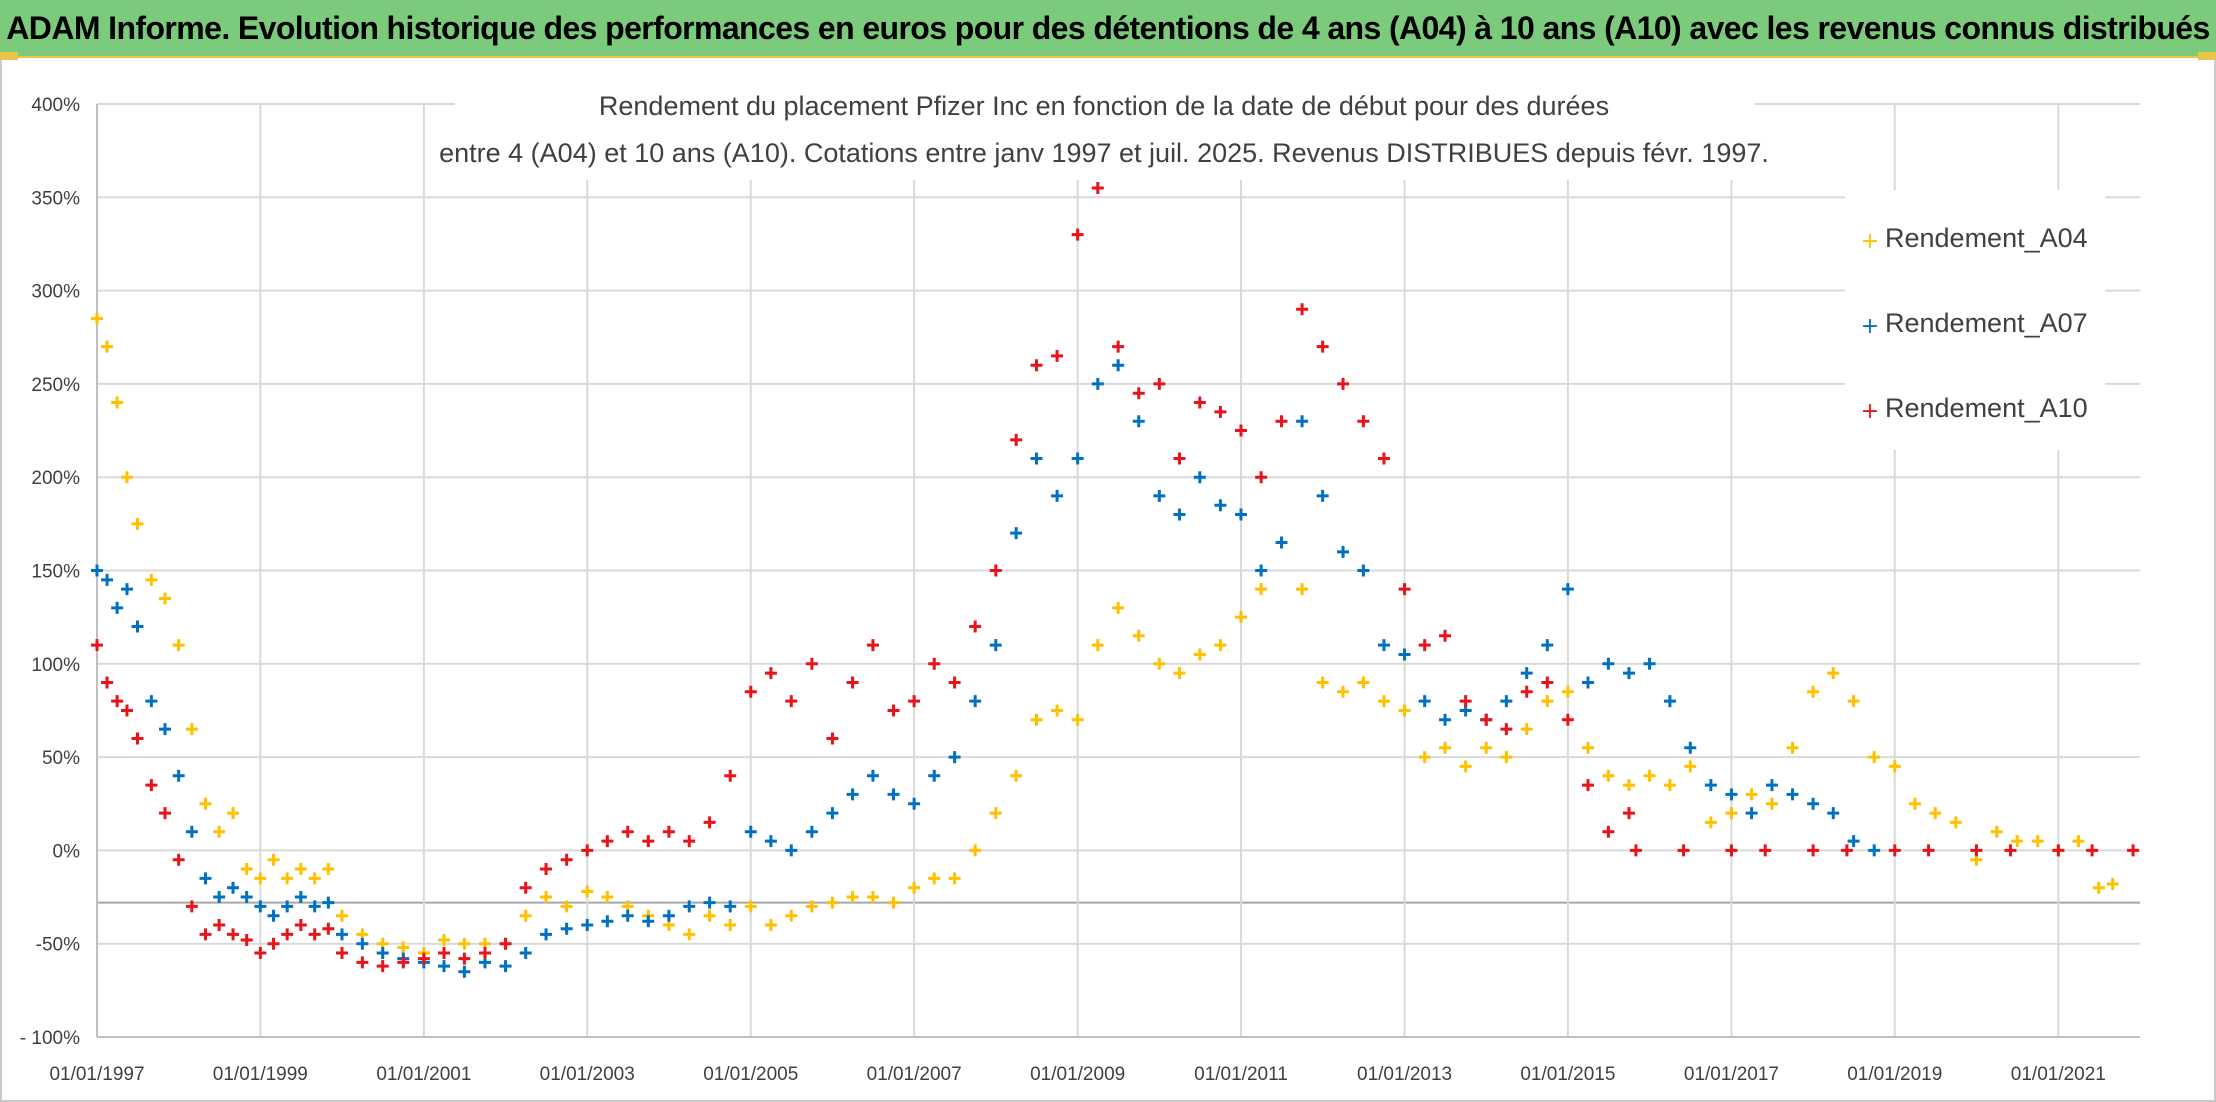 The image size is (2216, 1102). What do you see at coordinates (55, 478) in the screenshot?
I see `y-tick-label: 200%` at bounding box center [55, 478].